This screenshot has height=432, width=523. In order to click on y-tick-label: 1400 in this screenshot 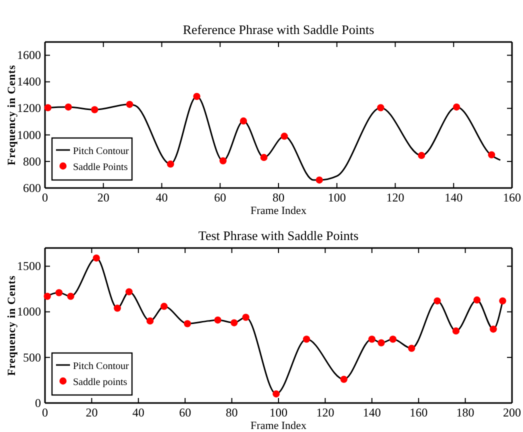, I will do `click(29, 81)`.